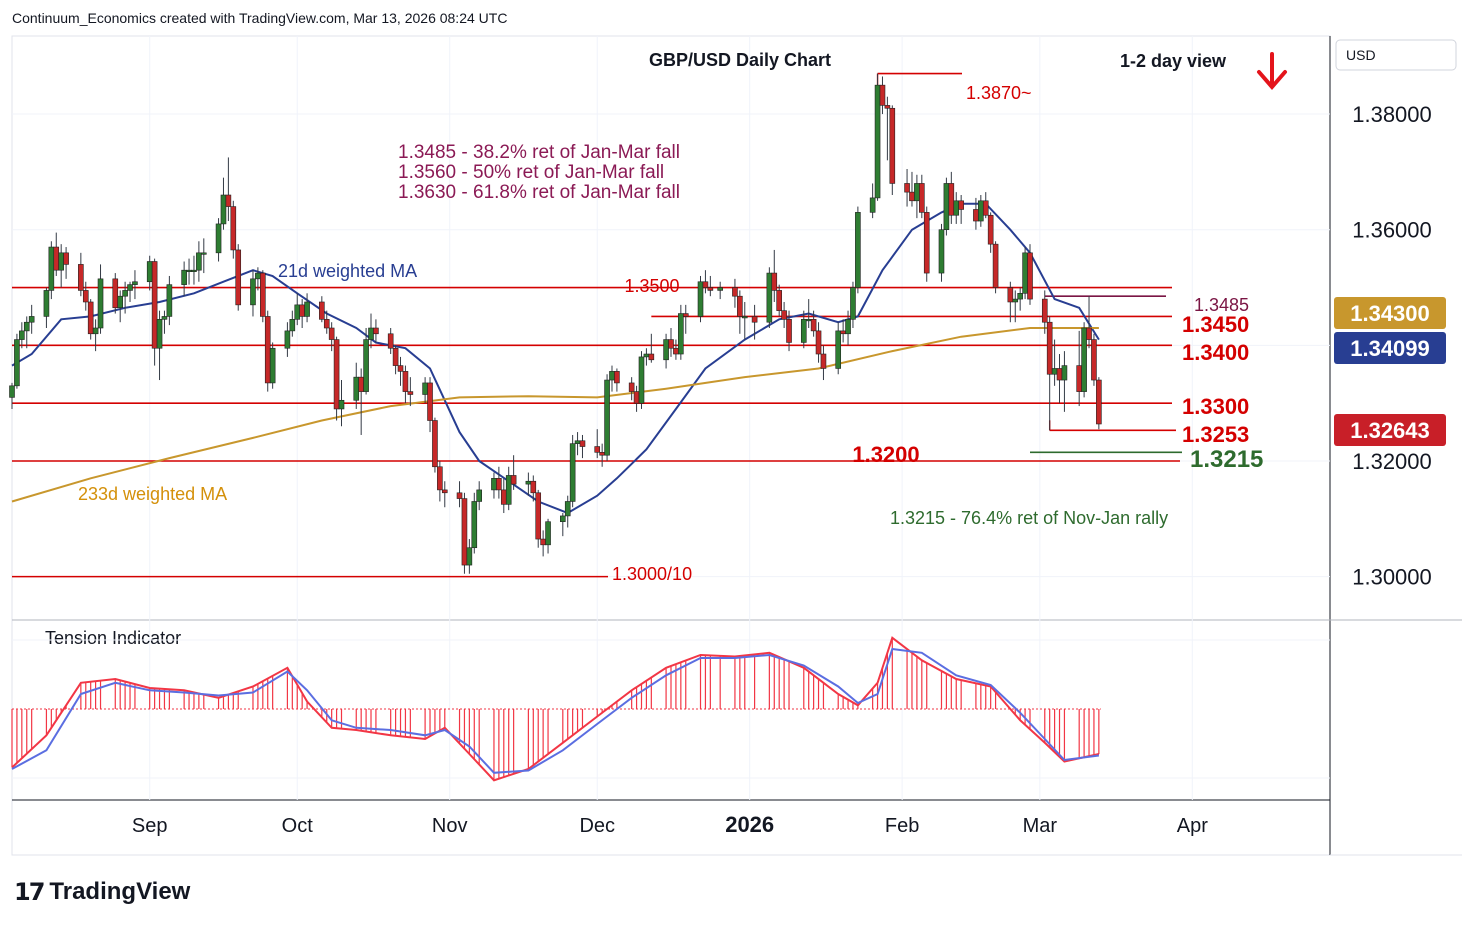 The height and width of the screenshot is (930, 1474). I want to click on tension-fast-line, so click(555, 709).